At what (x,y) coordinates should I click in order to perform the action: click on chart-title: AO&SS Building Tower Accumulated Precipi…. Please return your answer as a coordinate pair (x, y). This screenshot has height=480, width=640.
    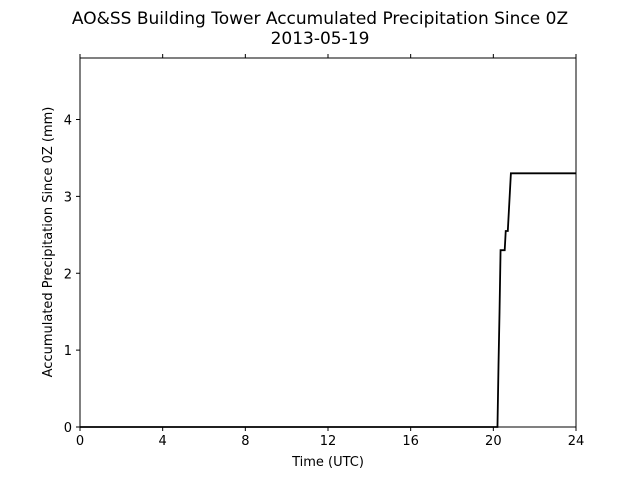
    Looking at the image, I should click on (320, 19).